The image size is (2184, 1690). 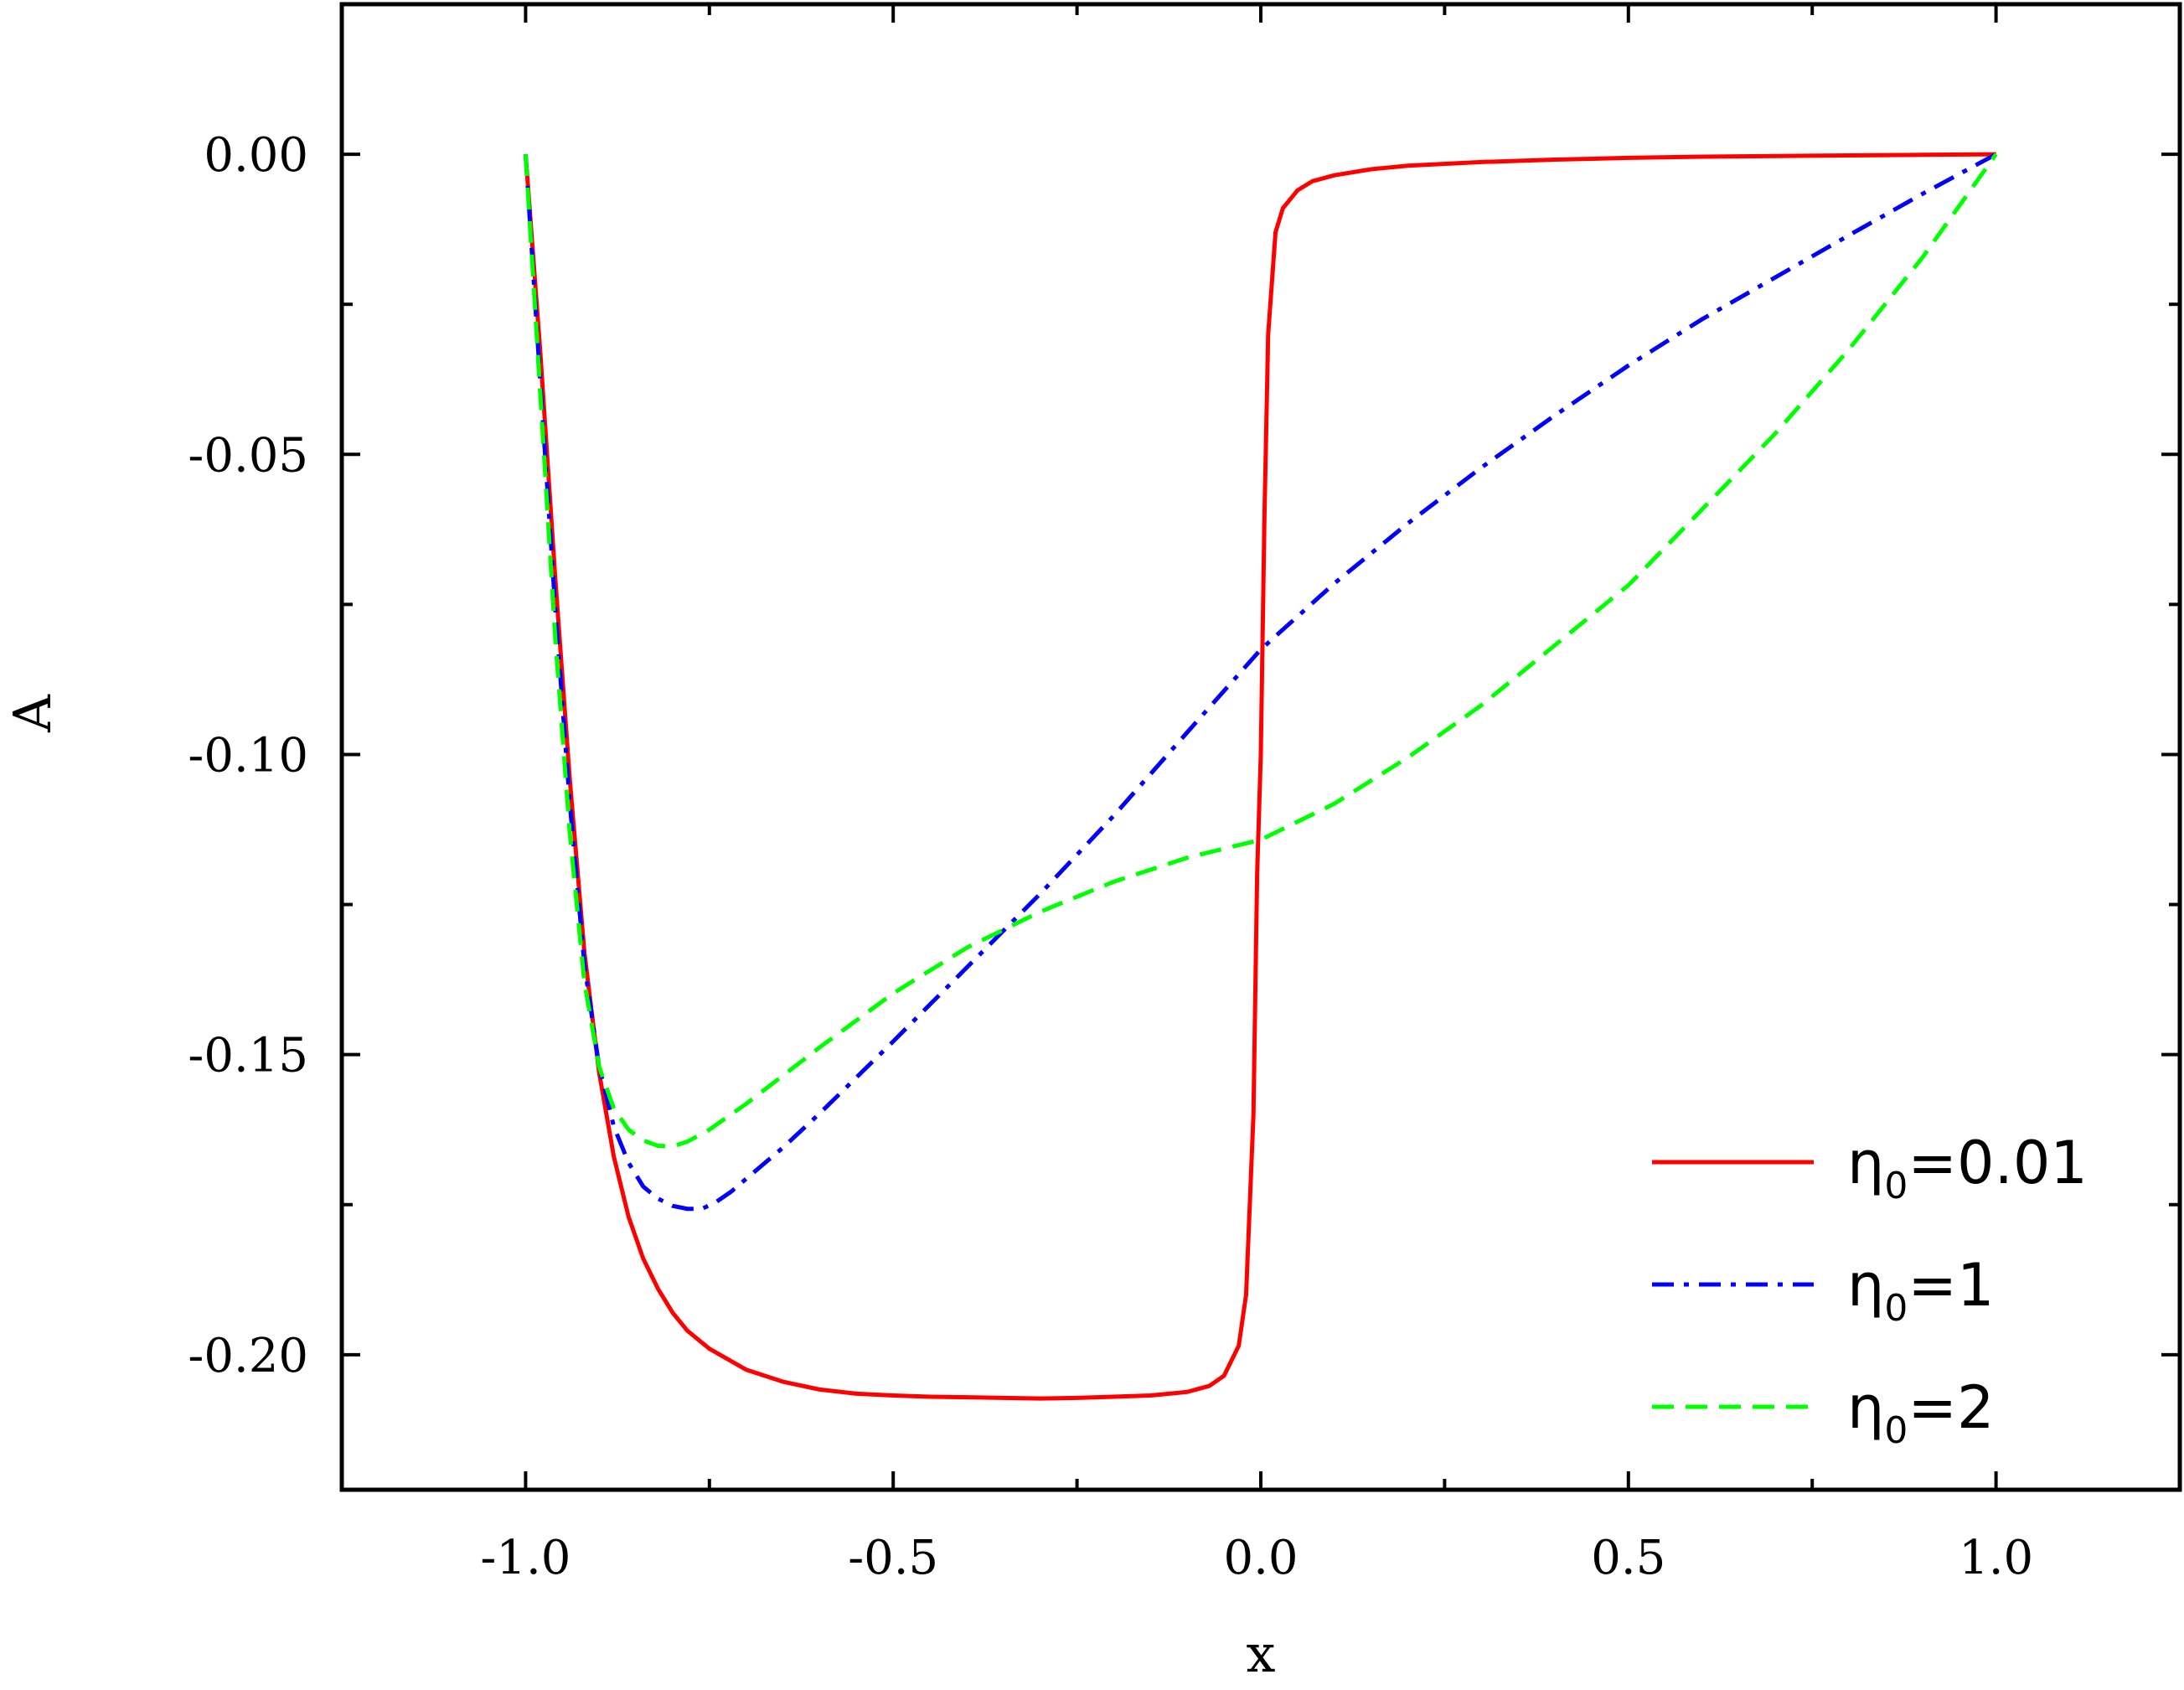 I want to click on y-tick-label: -0.20, so click(x=248, y=1356).